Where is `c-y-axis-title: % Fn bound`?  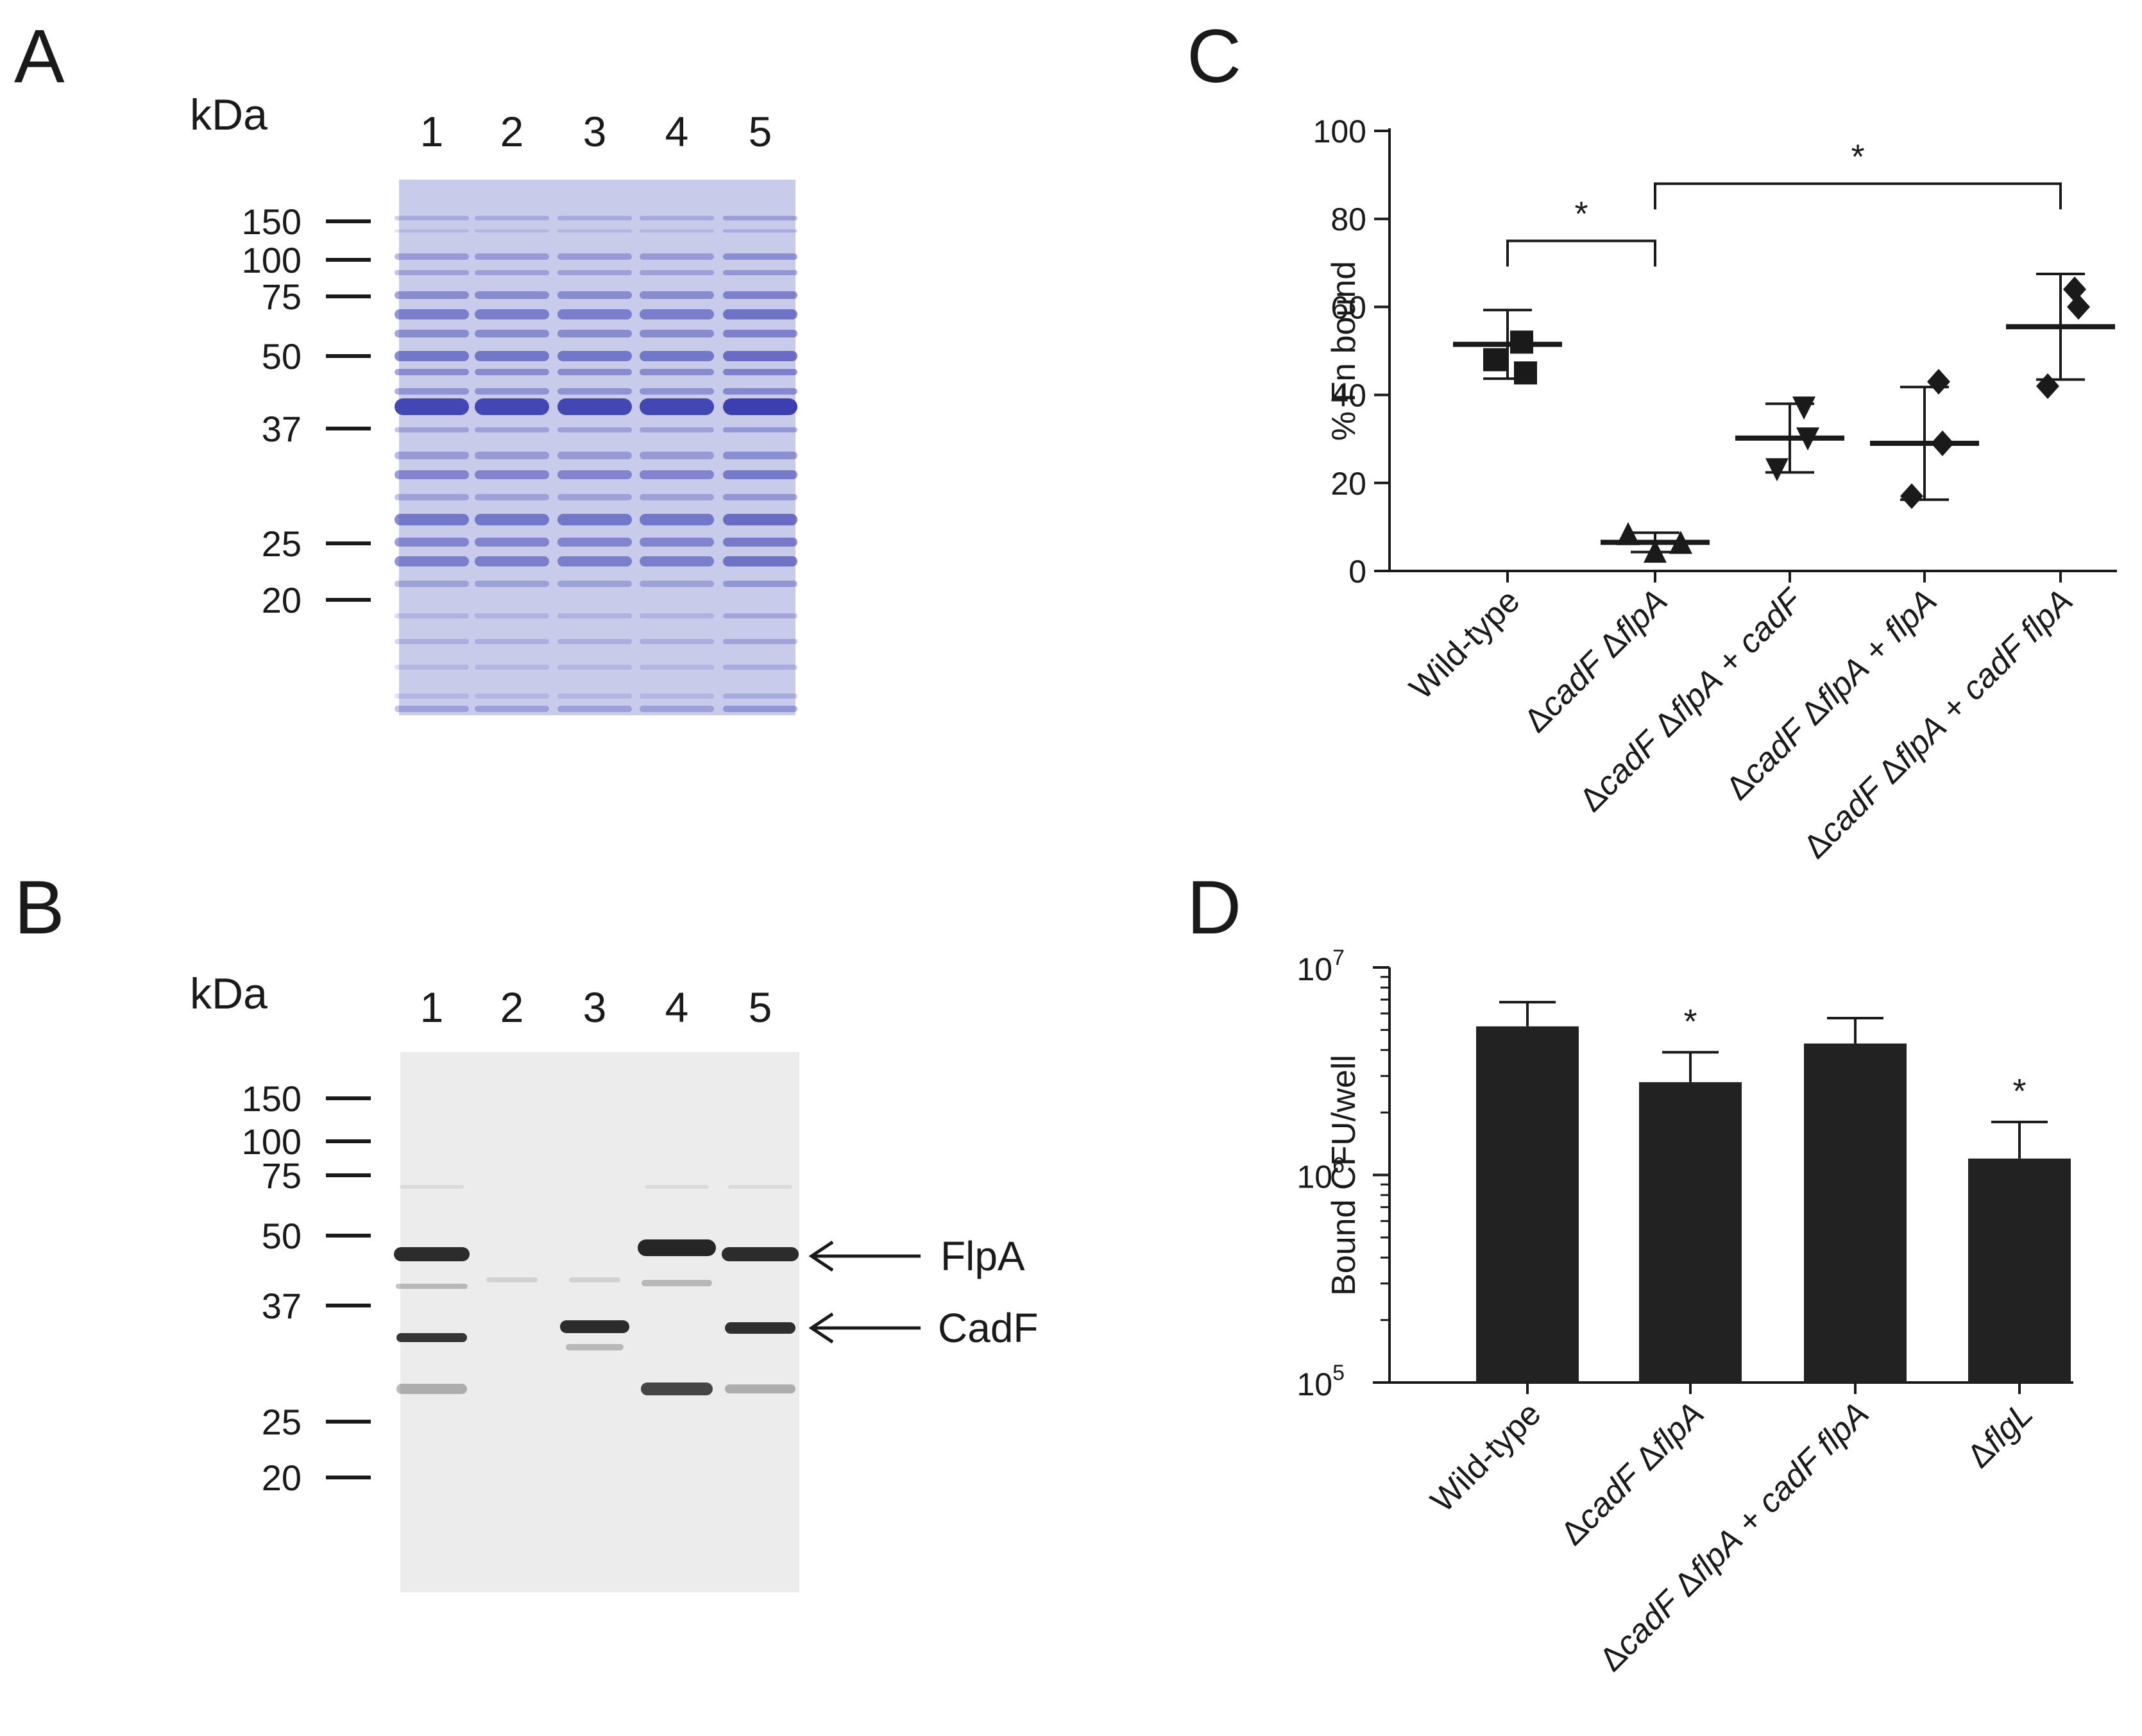 c-y-axis-title: % Fn bound is located at coordinates (1344, 351).